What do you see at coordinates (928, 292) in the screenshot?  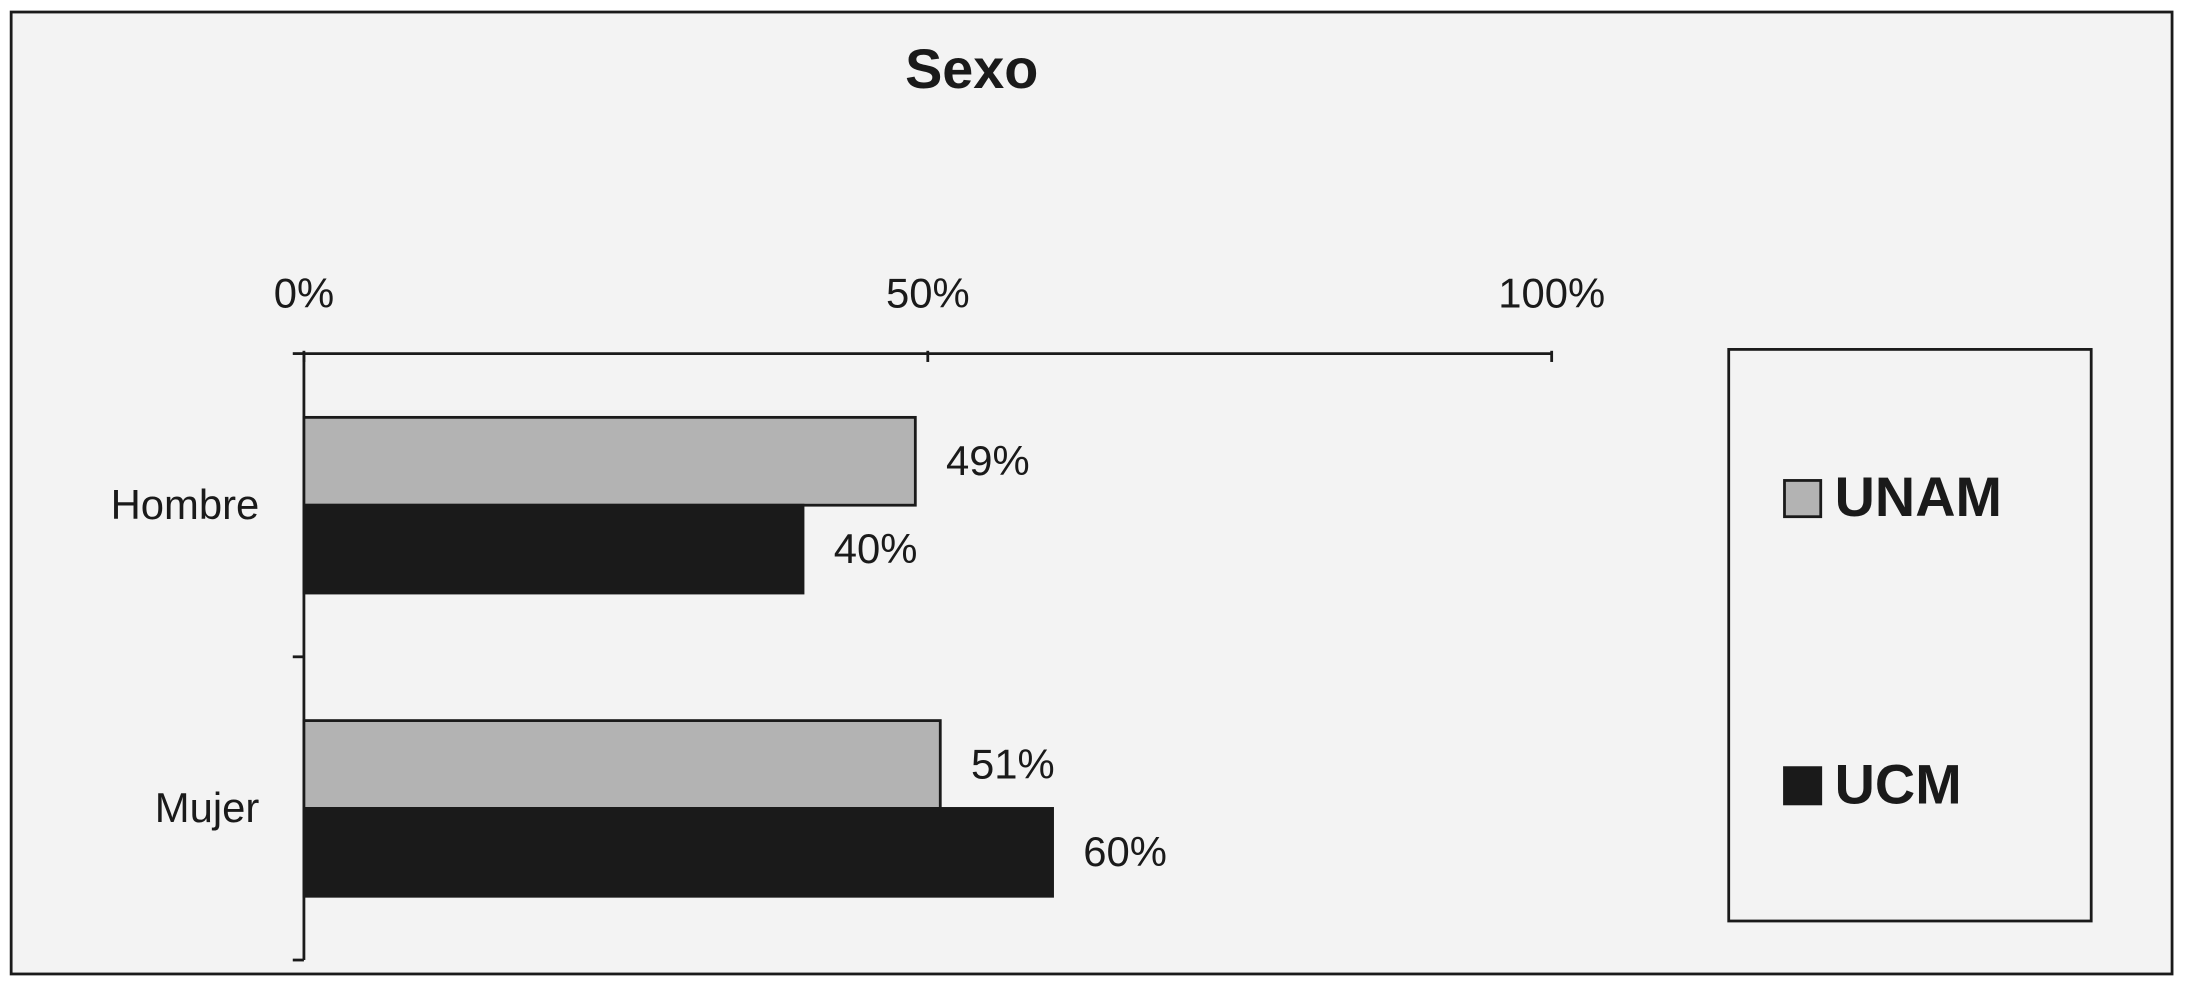 I see `x-tick-label: 50%` at bounding box center [928, 292].